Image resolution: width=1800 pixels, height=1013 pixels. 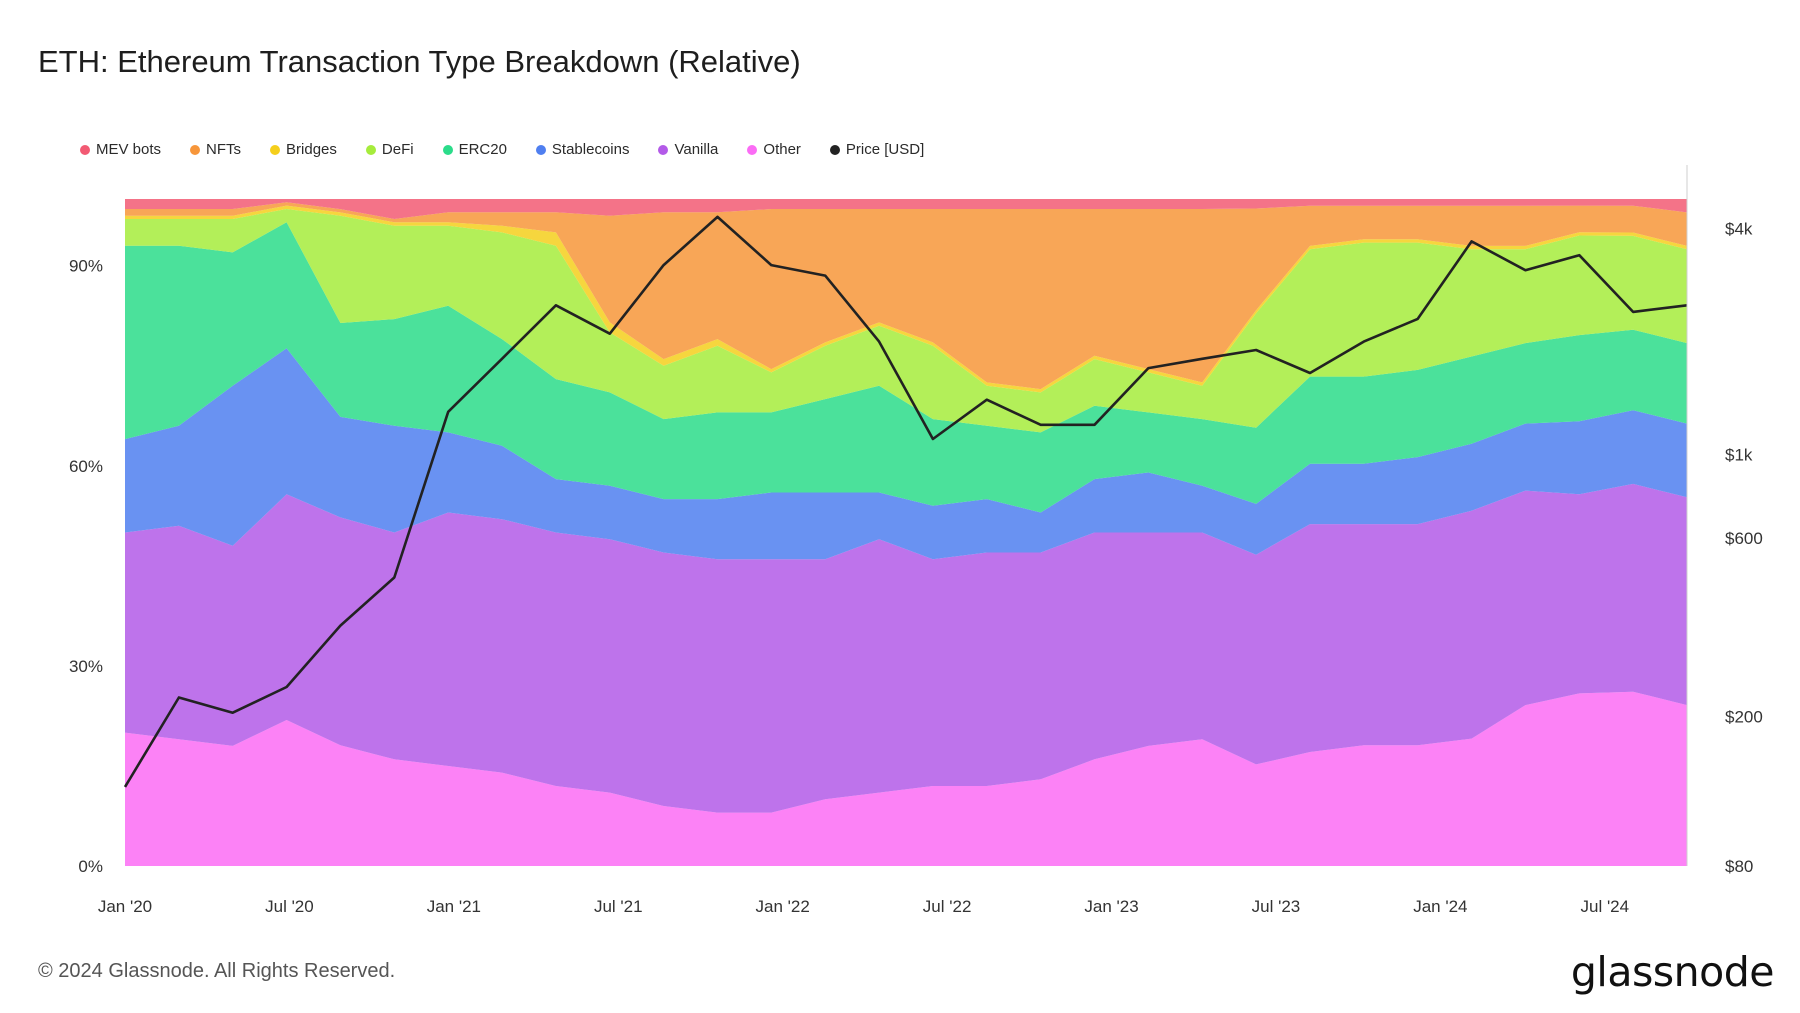 I want to click on legend-label: Price [USD], so click(x=885, y=149).